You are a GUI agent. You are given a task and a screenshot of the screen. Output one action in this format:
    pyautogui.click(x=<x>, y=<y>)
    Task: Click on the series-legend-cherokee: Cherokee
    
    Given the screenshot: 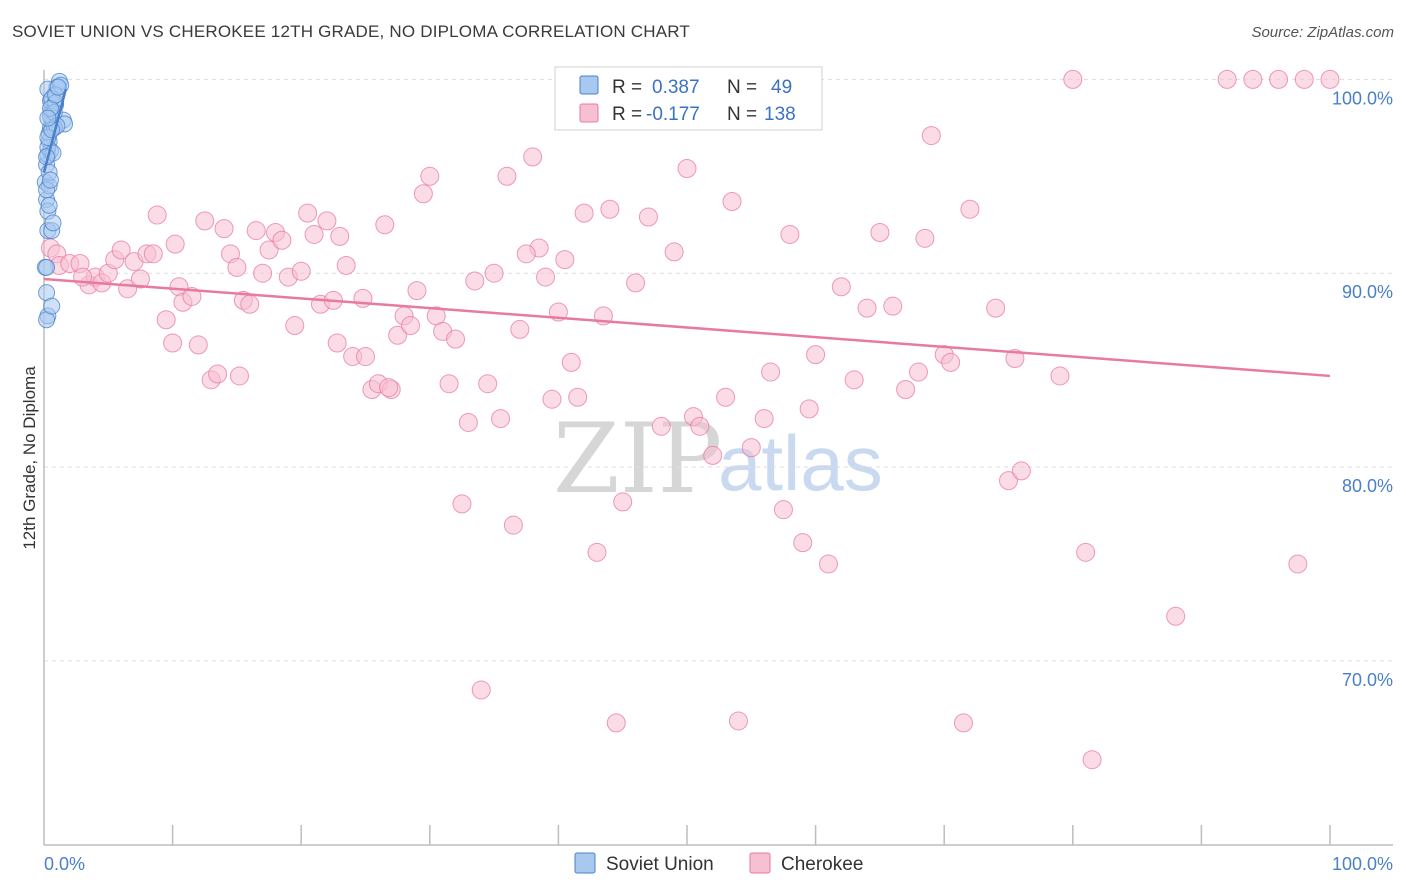 What is the action you would take?
    pyautogui.click(x=822, y=864)
    